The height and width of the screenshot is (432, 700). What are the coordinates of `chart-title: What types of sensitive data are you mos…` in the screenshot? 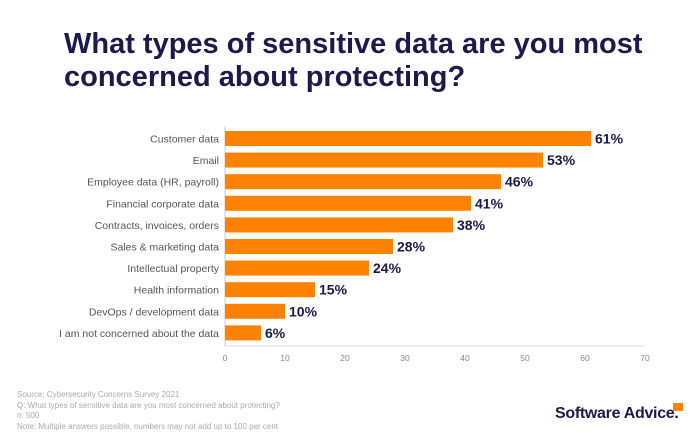 It's located at (353, 60).